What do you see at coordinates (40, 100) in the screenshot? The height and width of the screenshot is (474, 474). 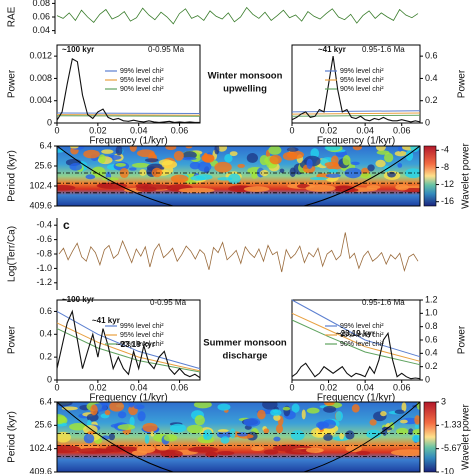 I see `y-tick-label: 0.004` at bounding box center [40, 100].